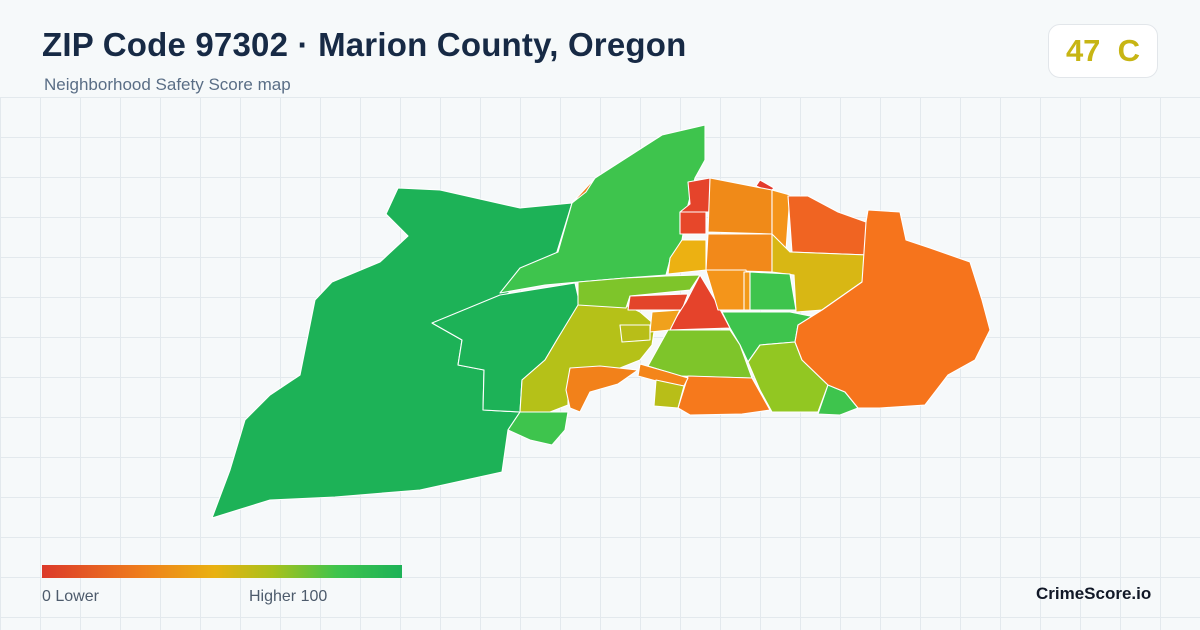  I want to click on legend-min-label: 0 Lower, so click(70, 596).